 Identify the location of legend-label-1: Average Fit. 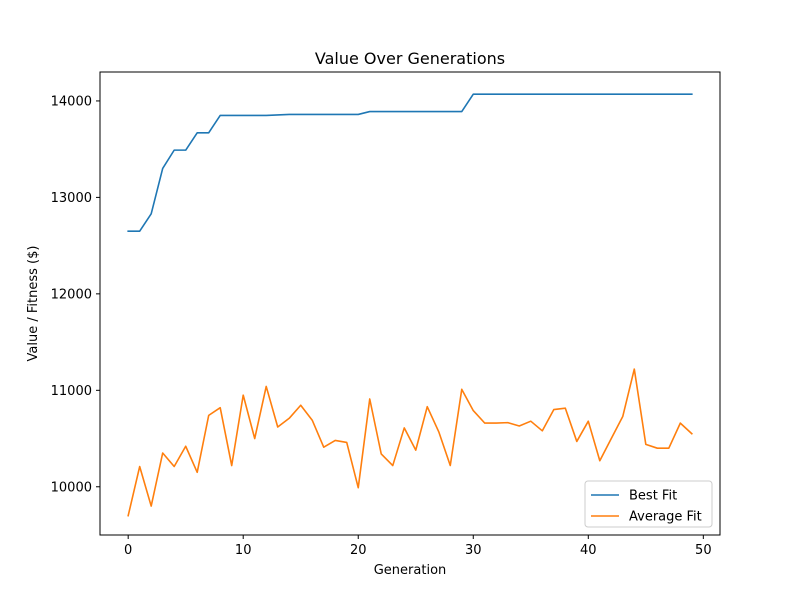
(665, 517).